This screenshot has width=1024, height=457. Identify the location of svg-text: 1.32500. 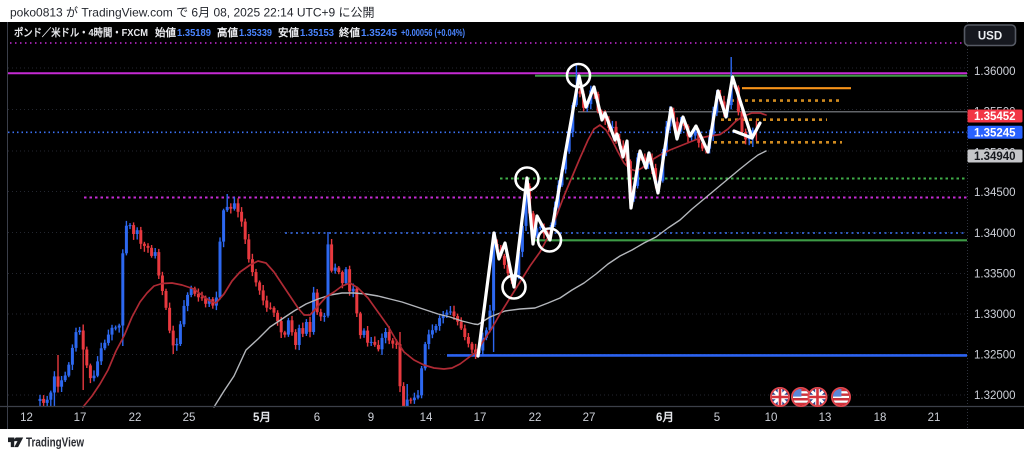
(995, 356).